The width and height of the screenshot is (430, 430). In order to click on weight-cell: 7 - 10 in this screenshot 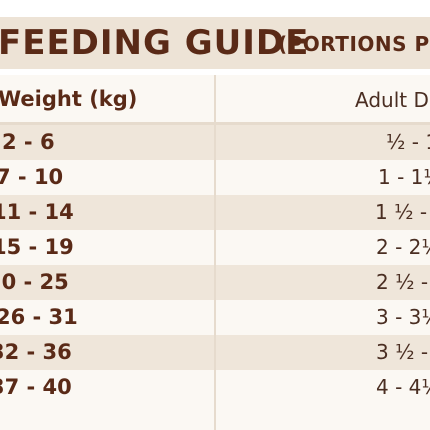, I will do `click(32, 177)`.